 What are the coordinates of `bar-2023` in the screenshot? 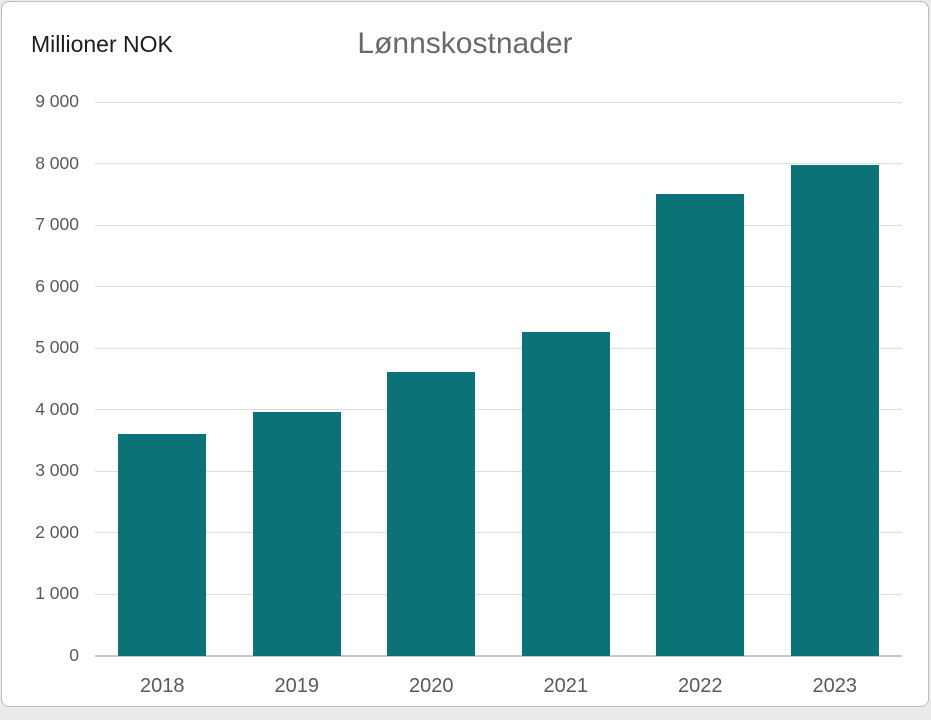 It's located at (834, 410).